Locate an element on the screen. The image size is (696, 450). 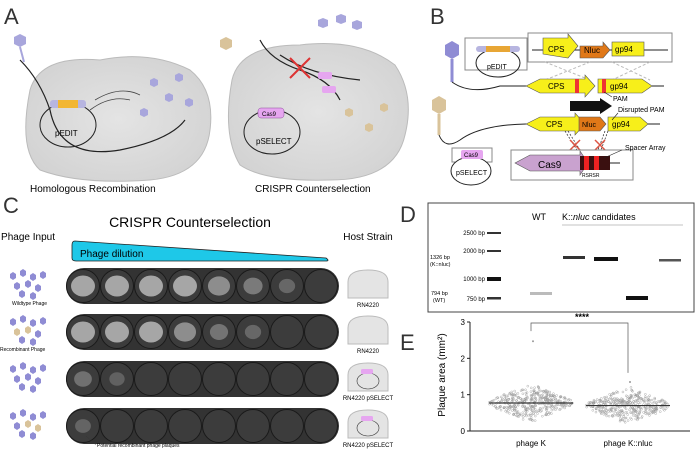
pam-label: PAM is located at coordinates (620, 99).